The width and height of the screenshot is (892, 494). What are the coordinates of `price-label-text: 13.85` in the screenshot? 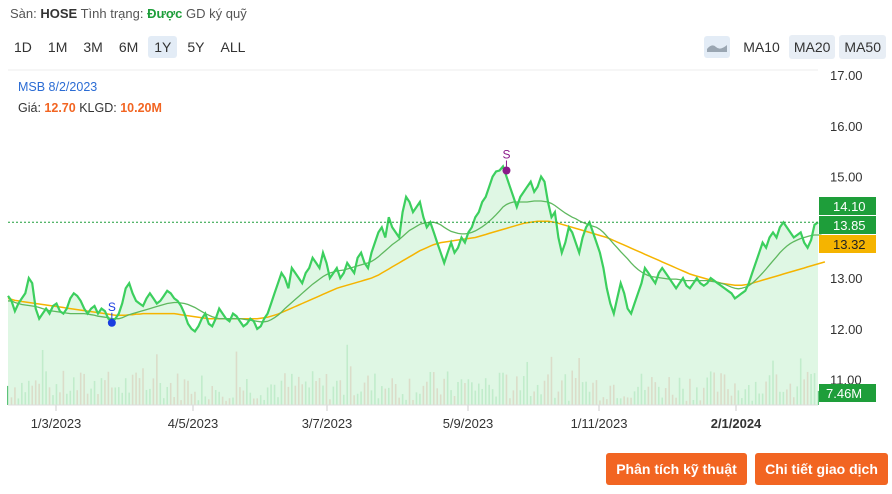 It's located at (849, 225).